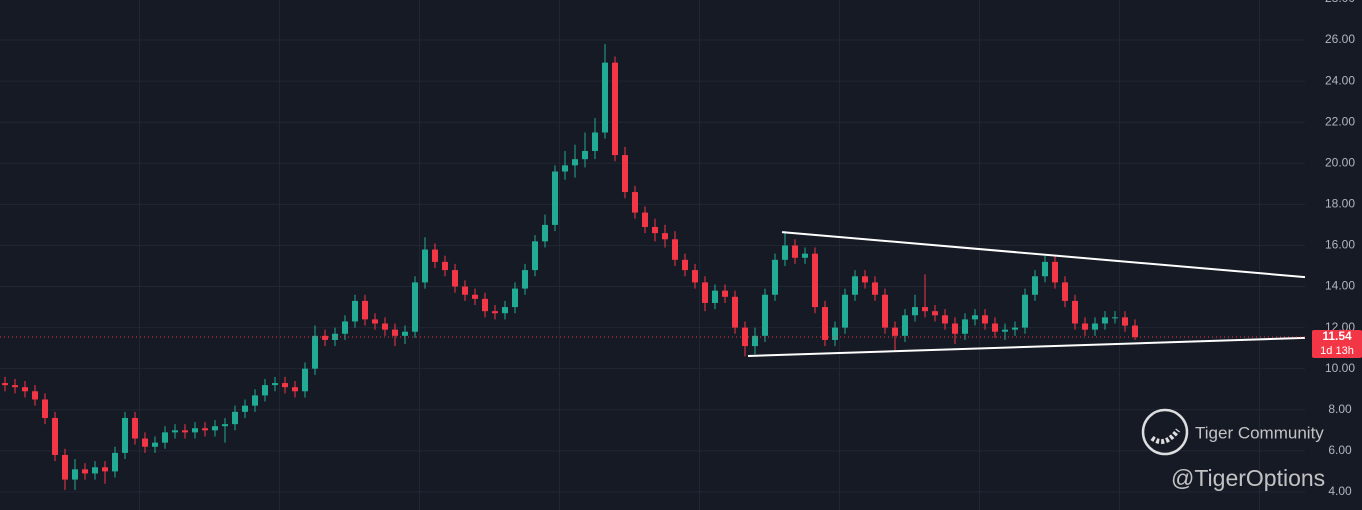 This screenshot has width=1362, height=510. Describe the element at coordinates (1340, 204) in the screenshot. I see `y-tick-label: 18.00` at that location.